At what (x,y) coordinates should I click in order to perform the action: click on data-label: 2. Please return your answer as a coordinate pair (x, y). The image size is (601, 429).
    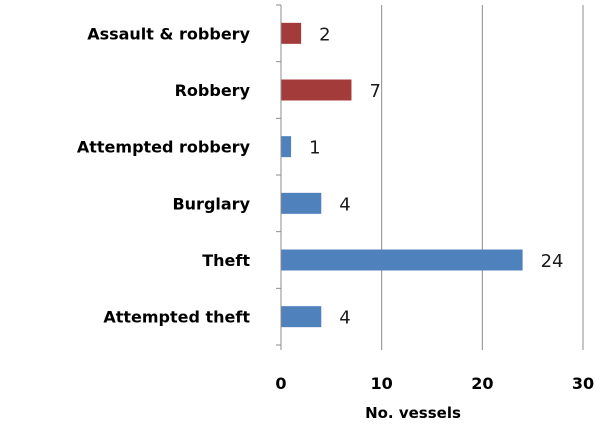
    Looking at the image, I should click on (324, 34).